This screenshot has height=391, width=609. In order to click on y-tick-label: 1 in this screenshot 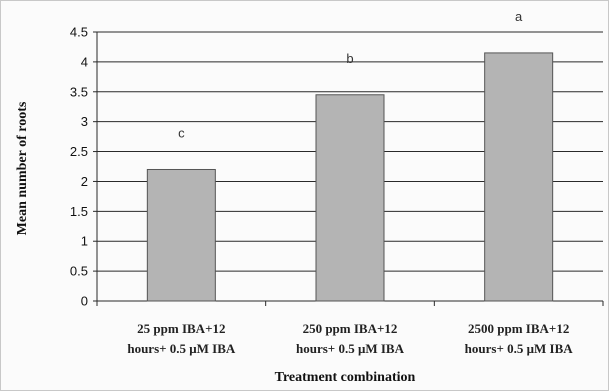, I will do `click(84, 241)`.